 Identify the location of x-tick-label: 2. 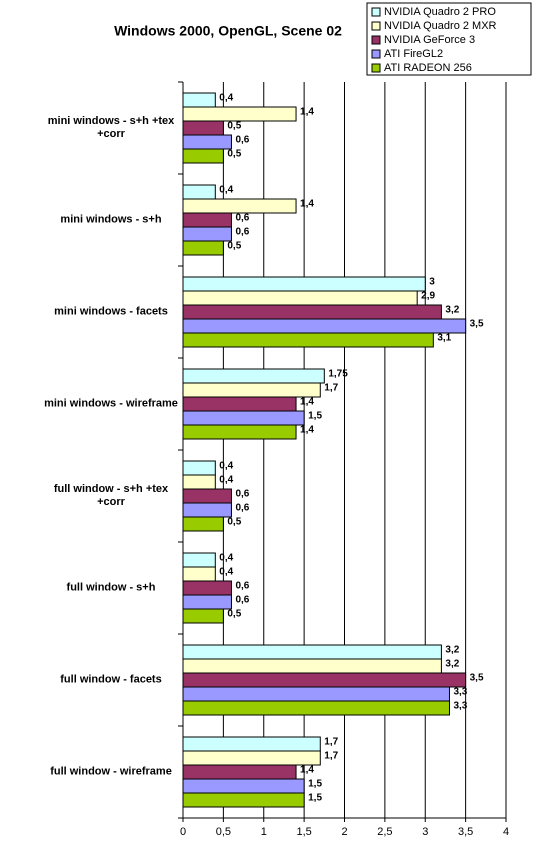
(344, 832).